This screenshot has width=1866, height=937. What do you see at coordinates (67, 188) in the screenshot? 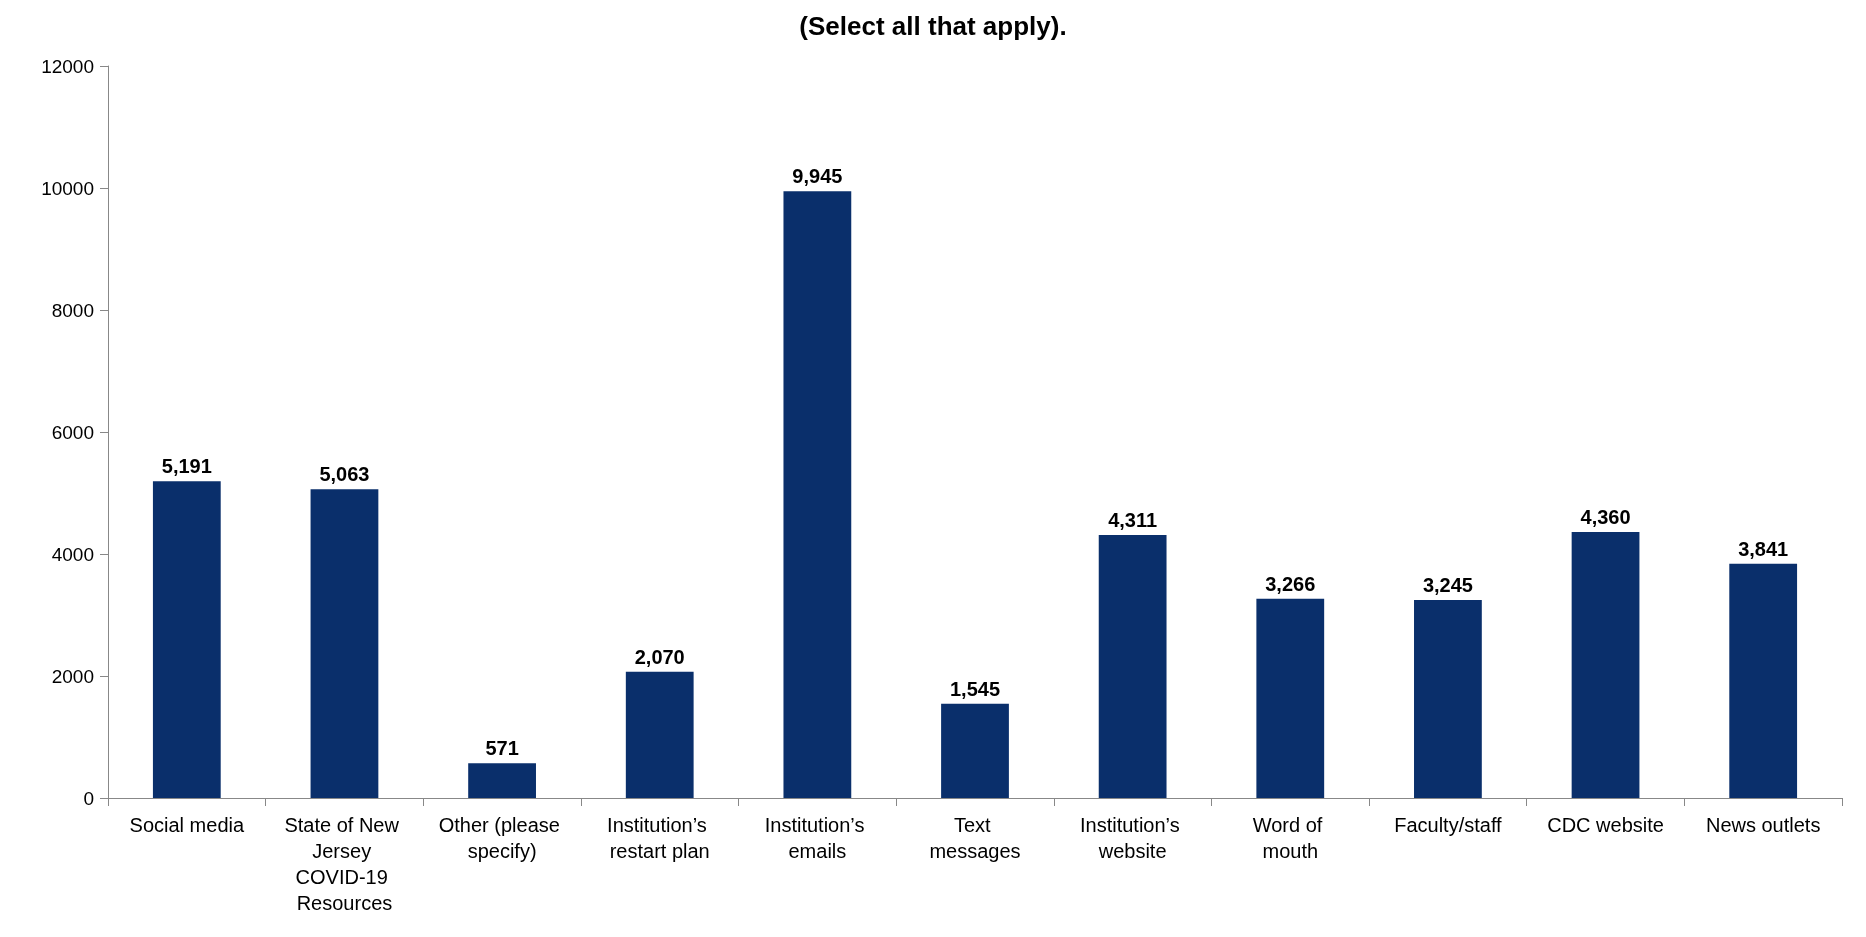
I see `y-tick-label: 10000` at bounding box center [67, 188].